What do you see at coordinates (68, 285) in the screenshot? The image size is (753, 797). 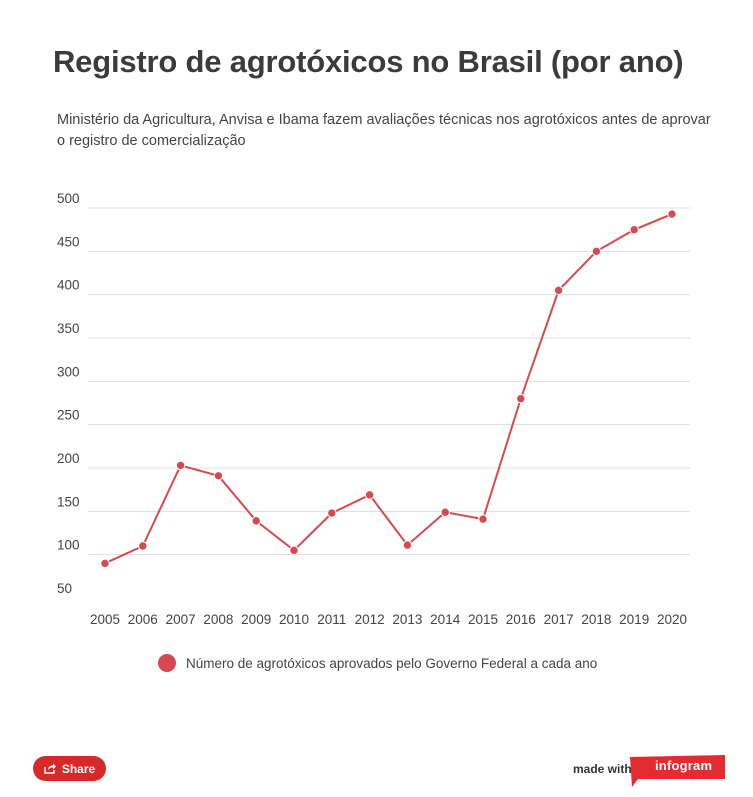 I see `y-tick-label: 400` at bounding box center [68, 285].